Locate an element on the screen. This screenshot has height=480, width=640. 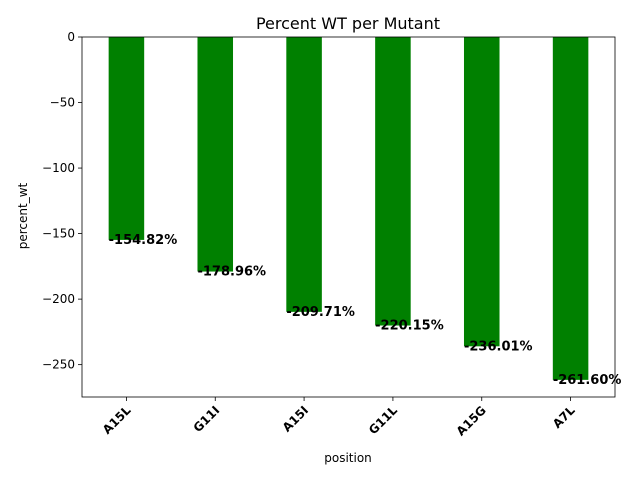
y-tick-label: −150 is located at coordinates (58, 234).